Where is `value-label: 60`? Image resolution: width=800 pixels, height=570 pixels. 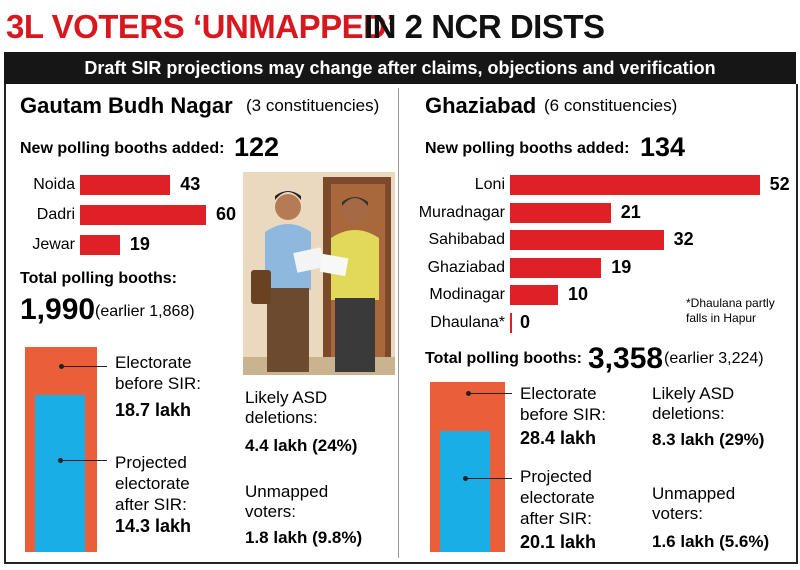
value-label: 60 is located at coordinates (226, 214).